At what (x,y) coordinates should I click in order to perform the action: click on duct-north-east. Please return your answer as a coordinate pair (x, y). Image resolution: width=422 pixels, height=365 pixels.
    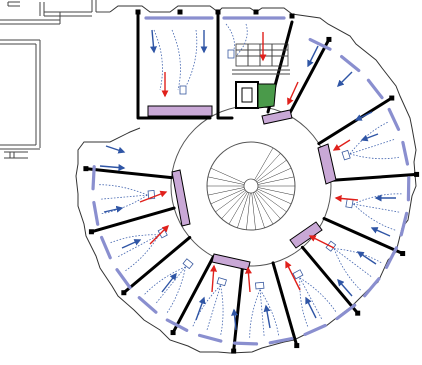
    Looking at the image, I should click on (277, 117).